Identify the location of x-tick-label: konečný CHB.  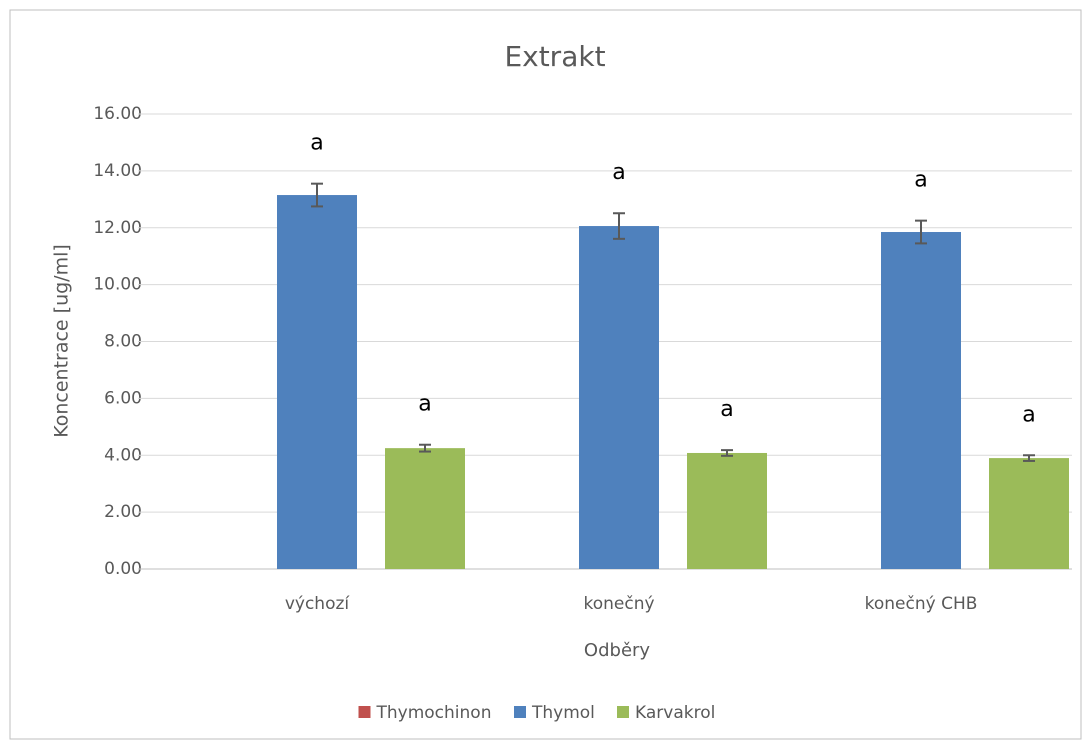
(921, 604).